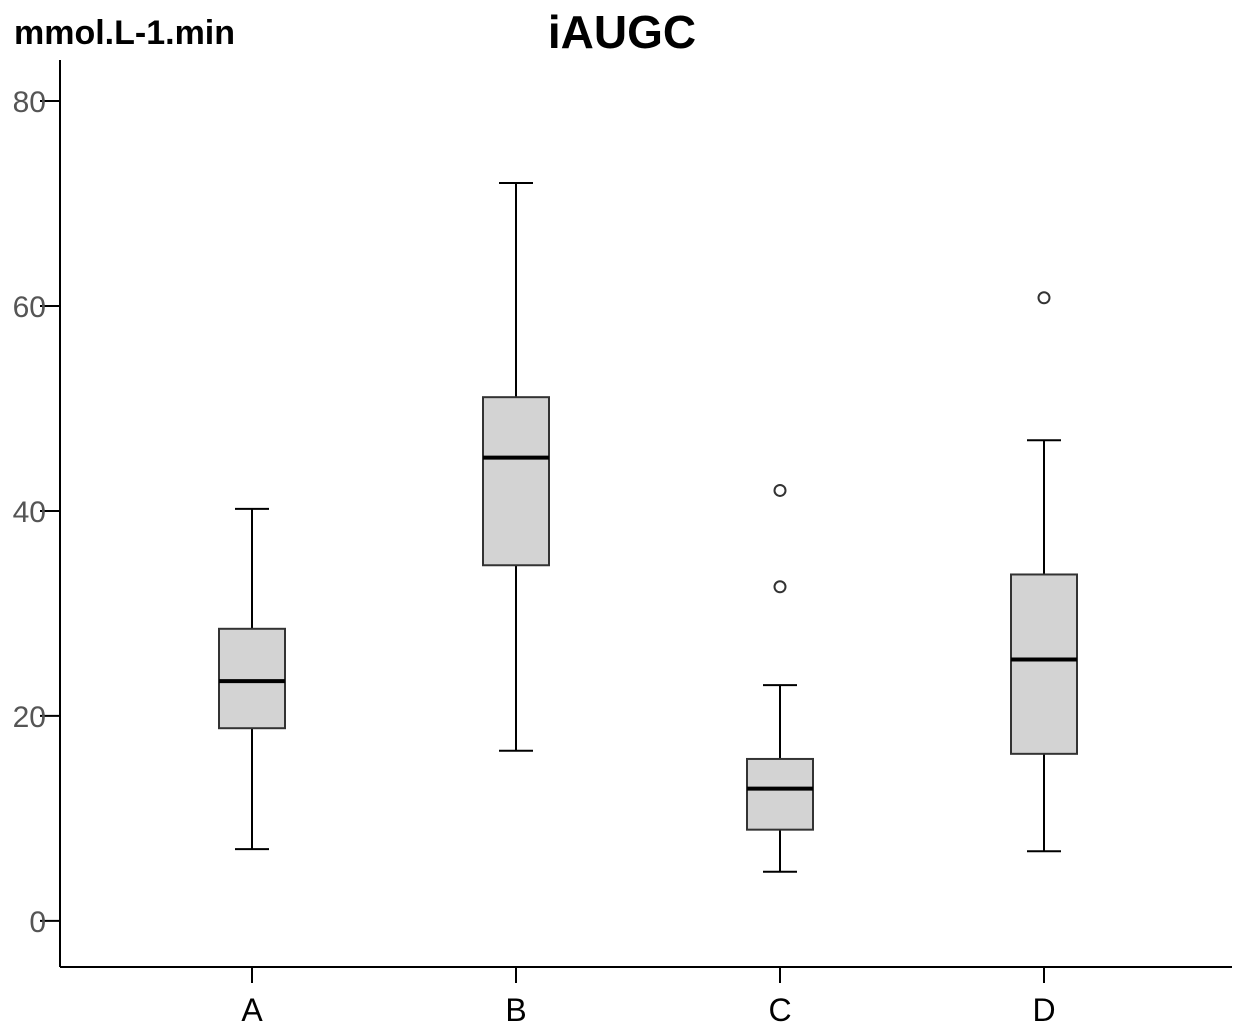 The height and width of the screenshot is (1032, 1237). What do you see at coordinates (124, 33) in the screenshot?
I see `y-axis-unit-label: mmol.L-1.min` at bounding box center [124, 33].